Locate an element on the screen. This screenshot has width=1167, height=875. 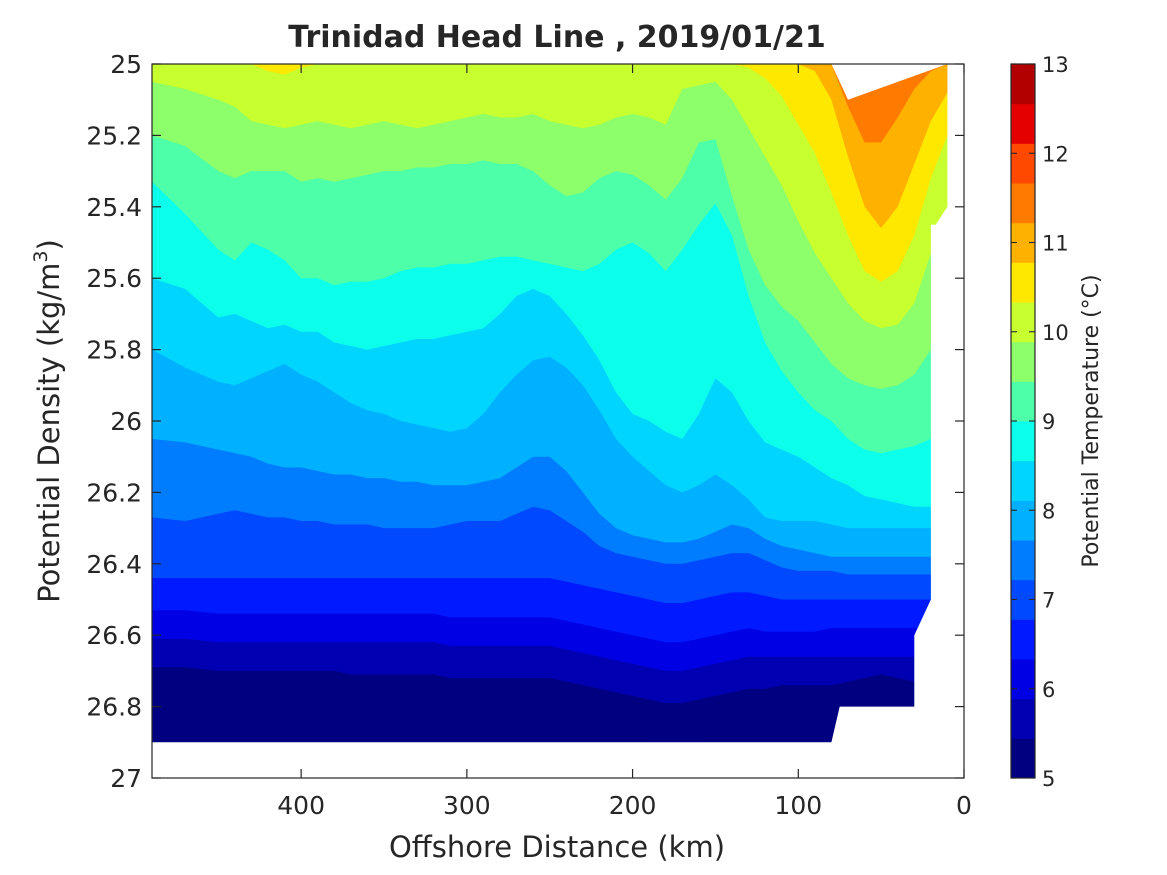
colorbar-tick-label: 11 is located at coordinates (1055, 244).